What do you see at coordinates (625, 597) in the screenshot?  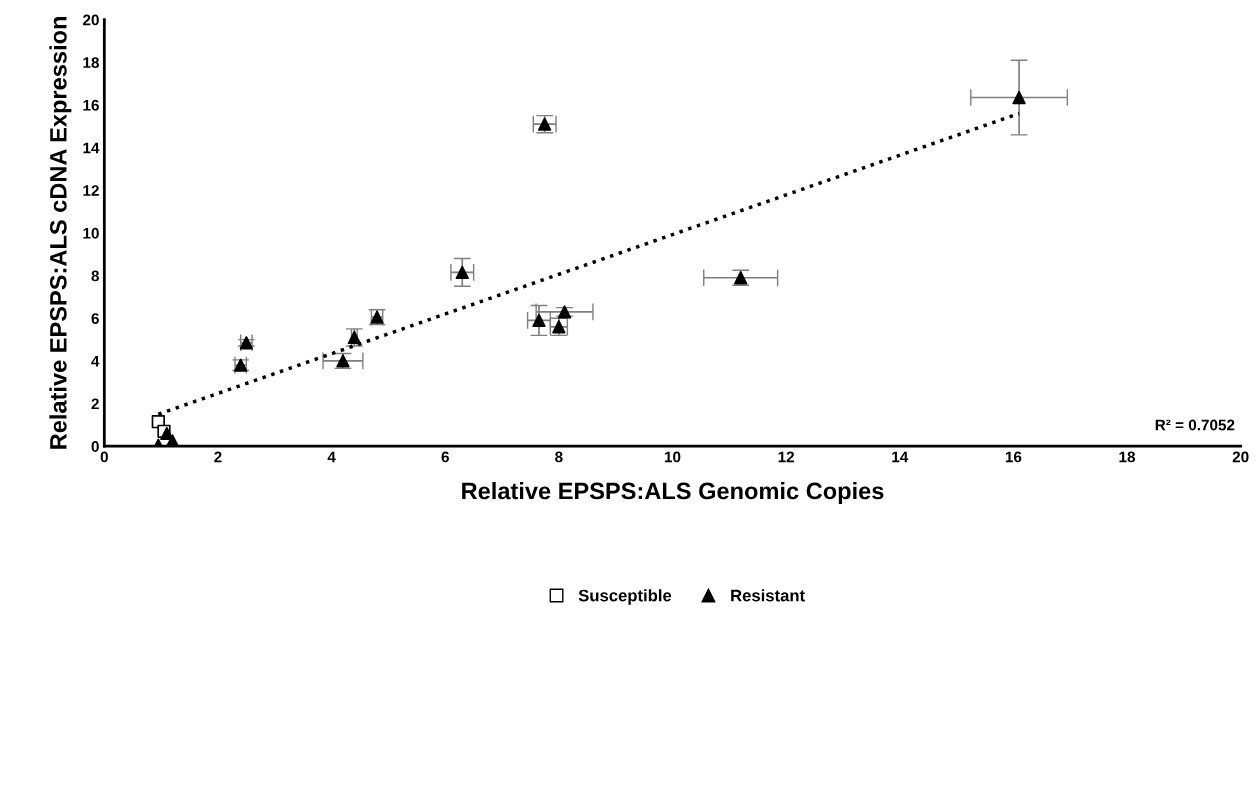 I see `legend-label: Susceptible` at bounding box center [625, 597].